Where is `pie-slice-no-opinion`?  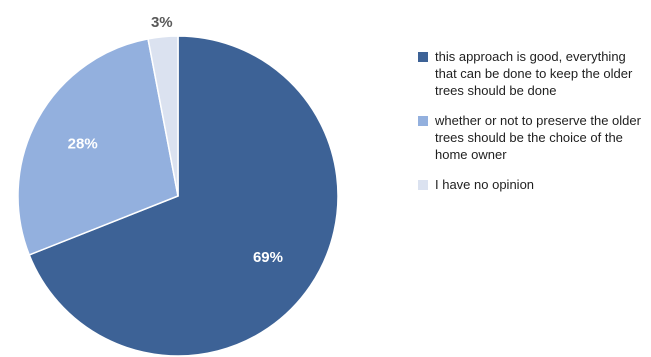 pie-slice-no-opinion is located at coordinates (163, 116).